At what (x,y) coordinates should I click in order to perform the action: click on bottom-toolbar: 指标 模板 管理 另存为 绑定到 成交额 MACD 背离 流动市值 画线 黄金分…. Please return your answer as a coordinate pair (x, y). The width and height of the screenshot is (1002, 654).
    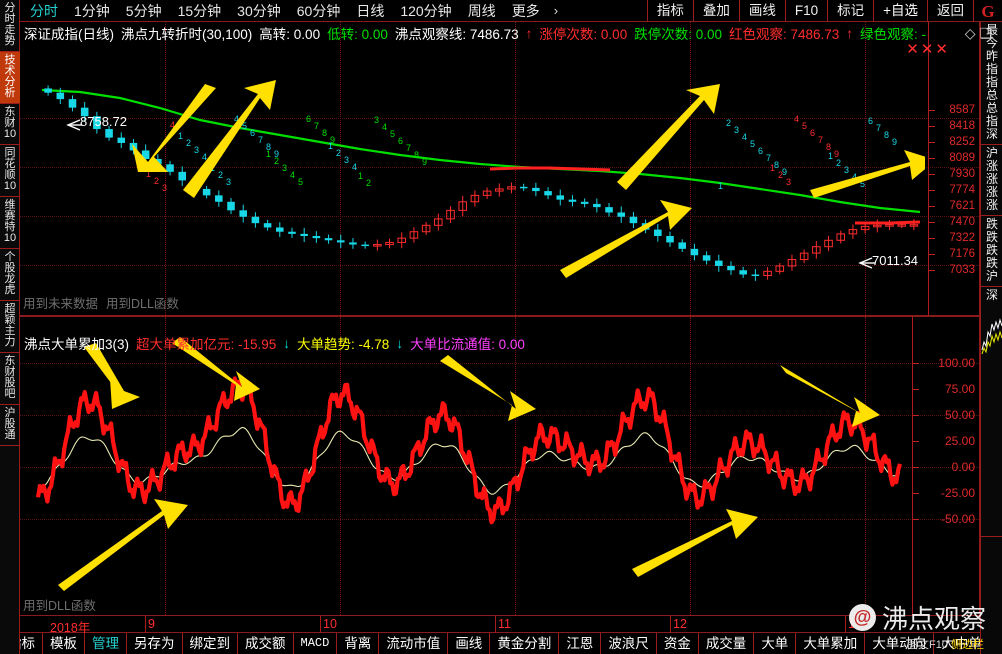
    Looking at the image, I should click on (501, 643).